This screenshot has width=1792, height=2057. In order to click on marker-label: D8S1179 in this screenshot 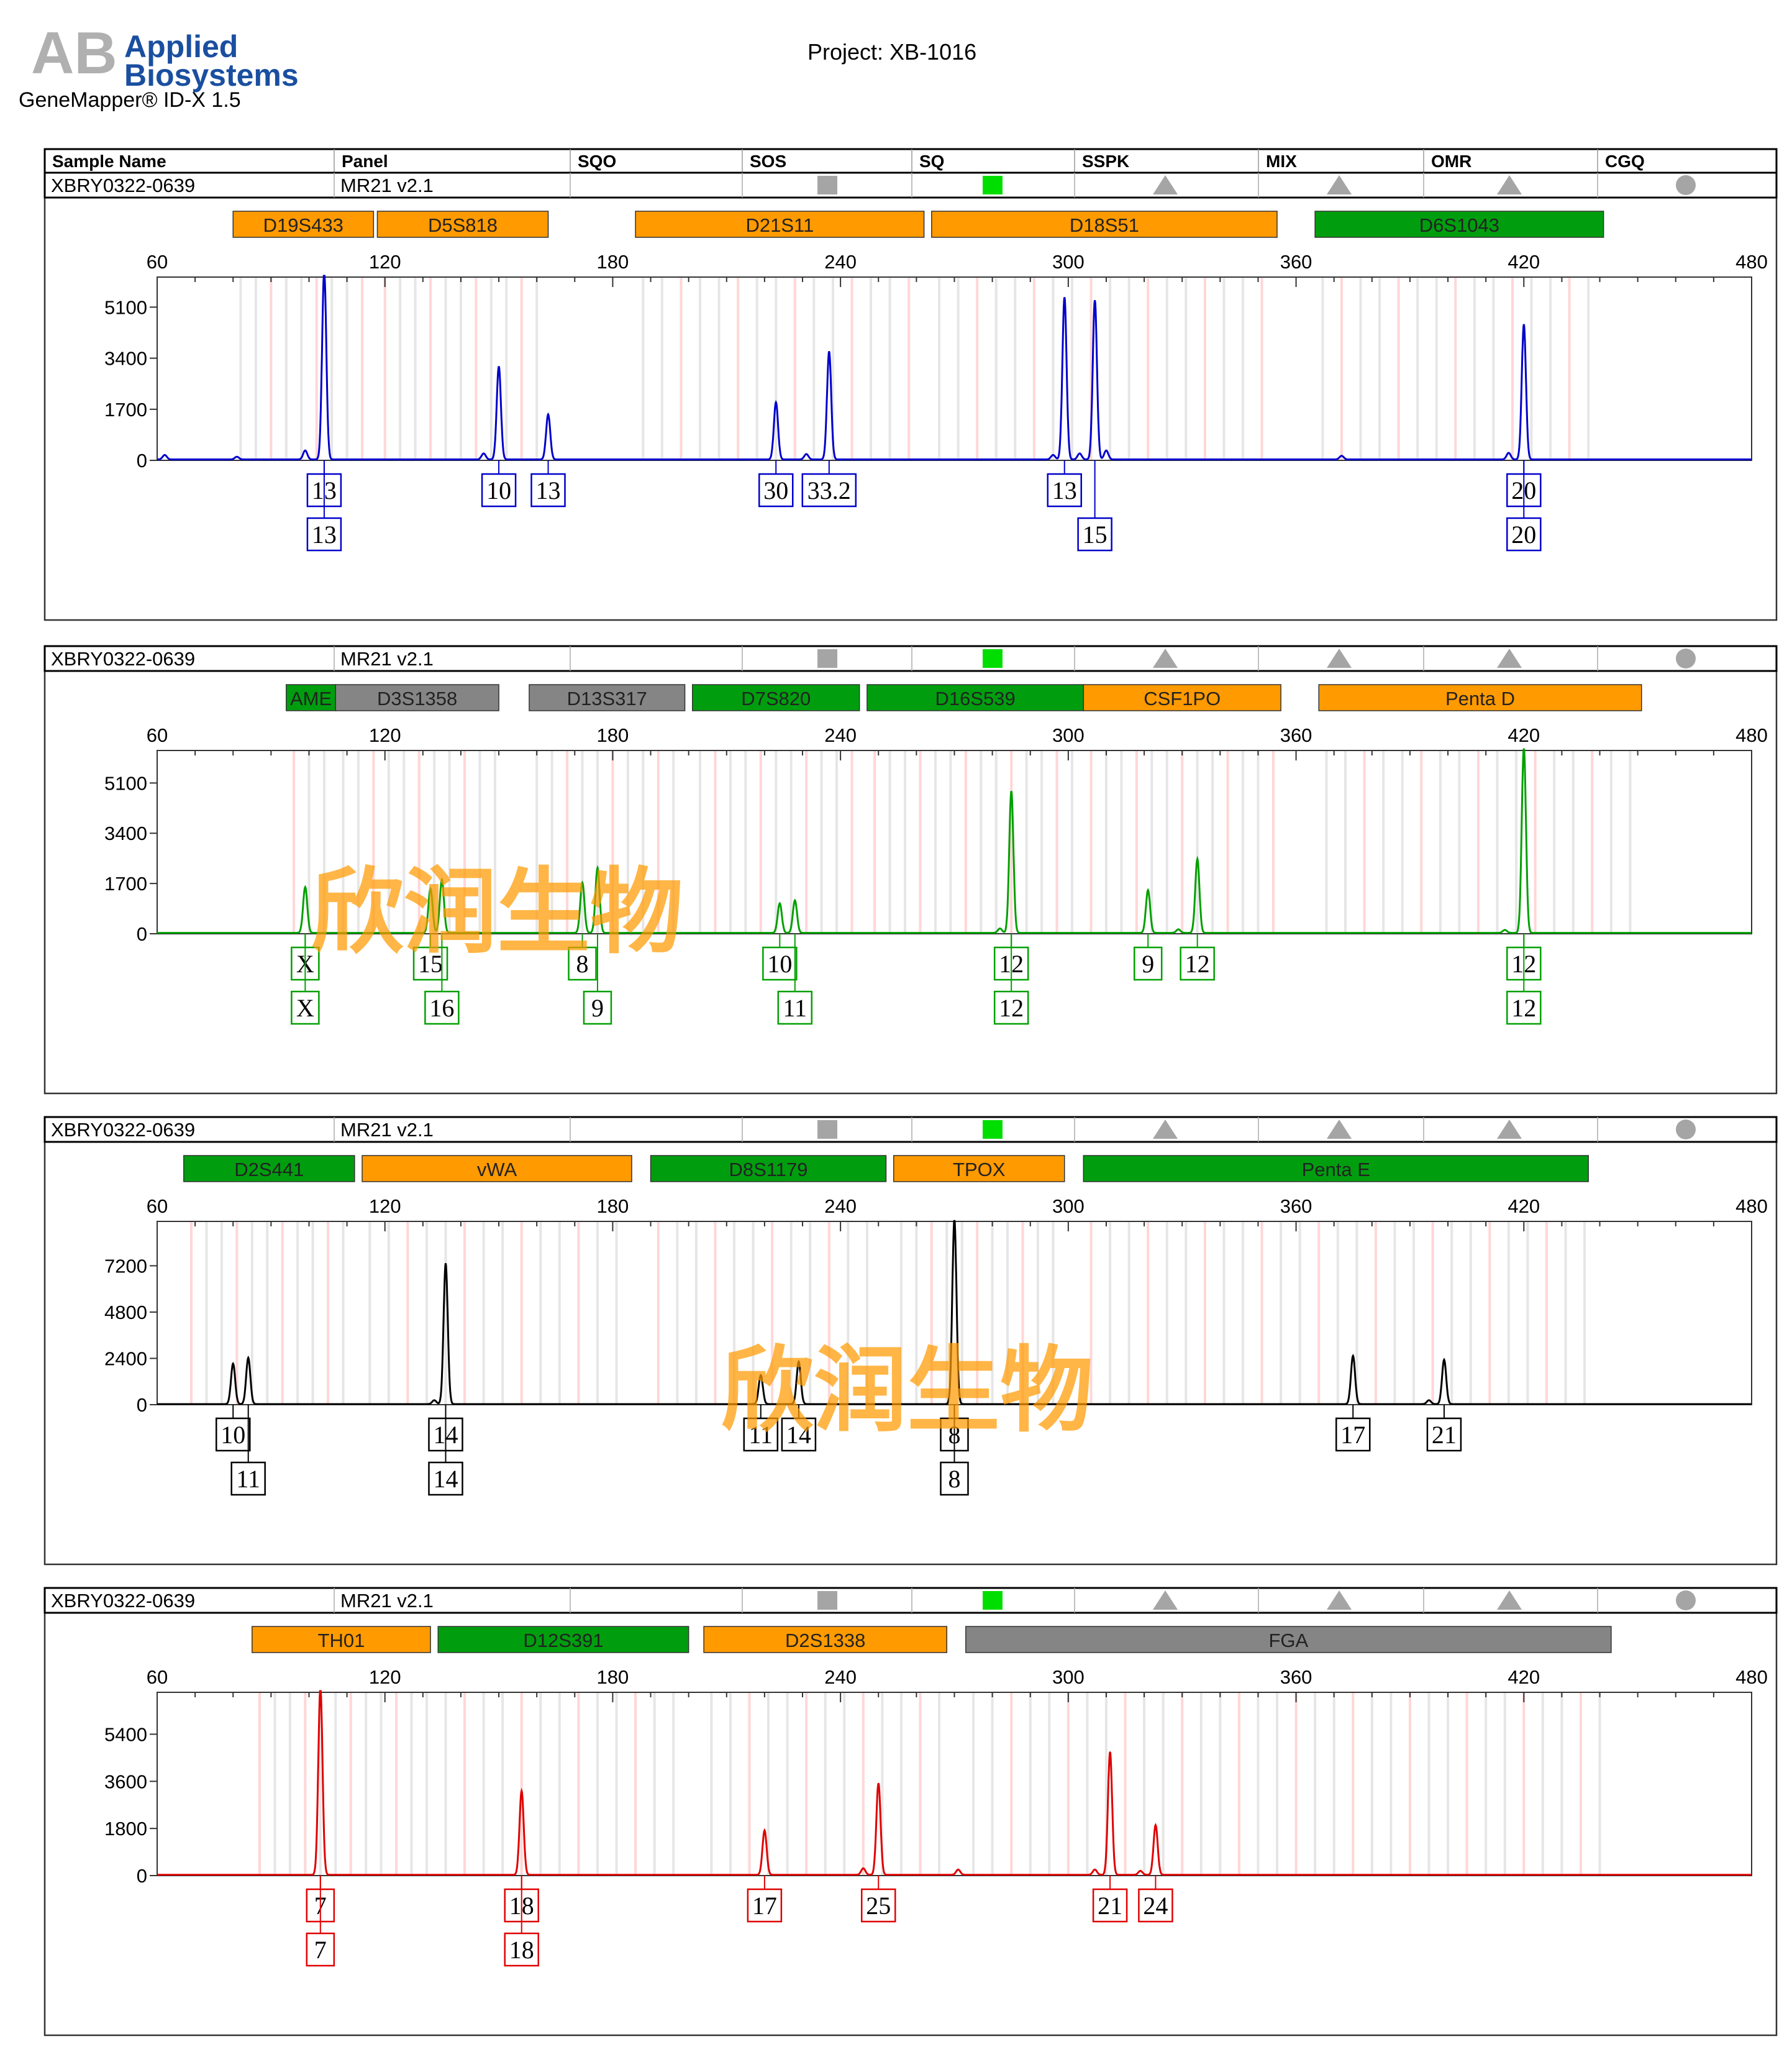, I will do `click(768, 1169)`.